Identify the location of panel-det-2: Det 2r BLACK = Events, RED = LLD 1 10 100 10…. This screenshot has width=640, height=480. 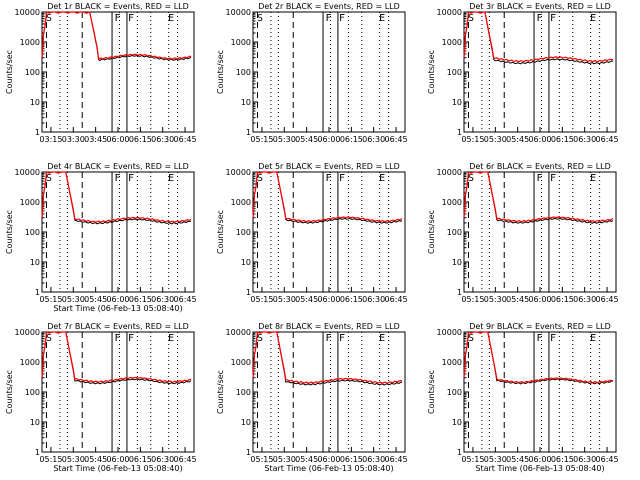
(312, 73).